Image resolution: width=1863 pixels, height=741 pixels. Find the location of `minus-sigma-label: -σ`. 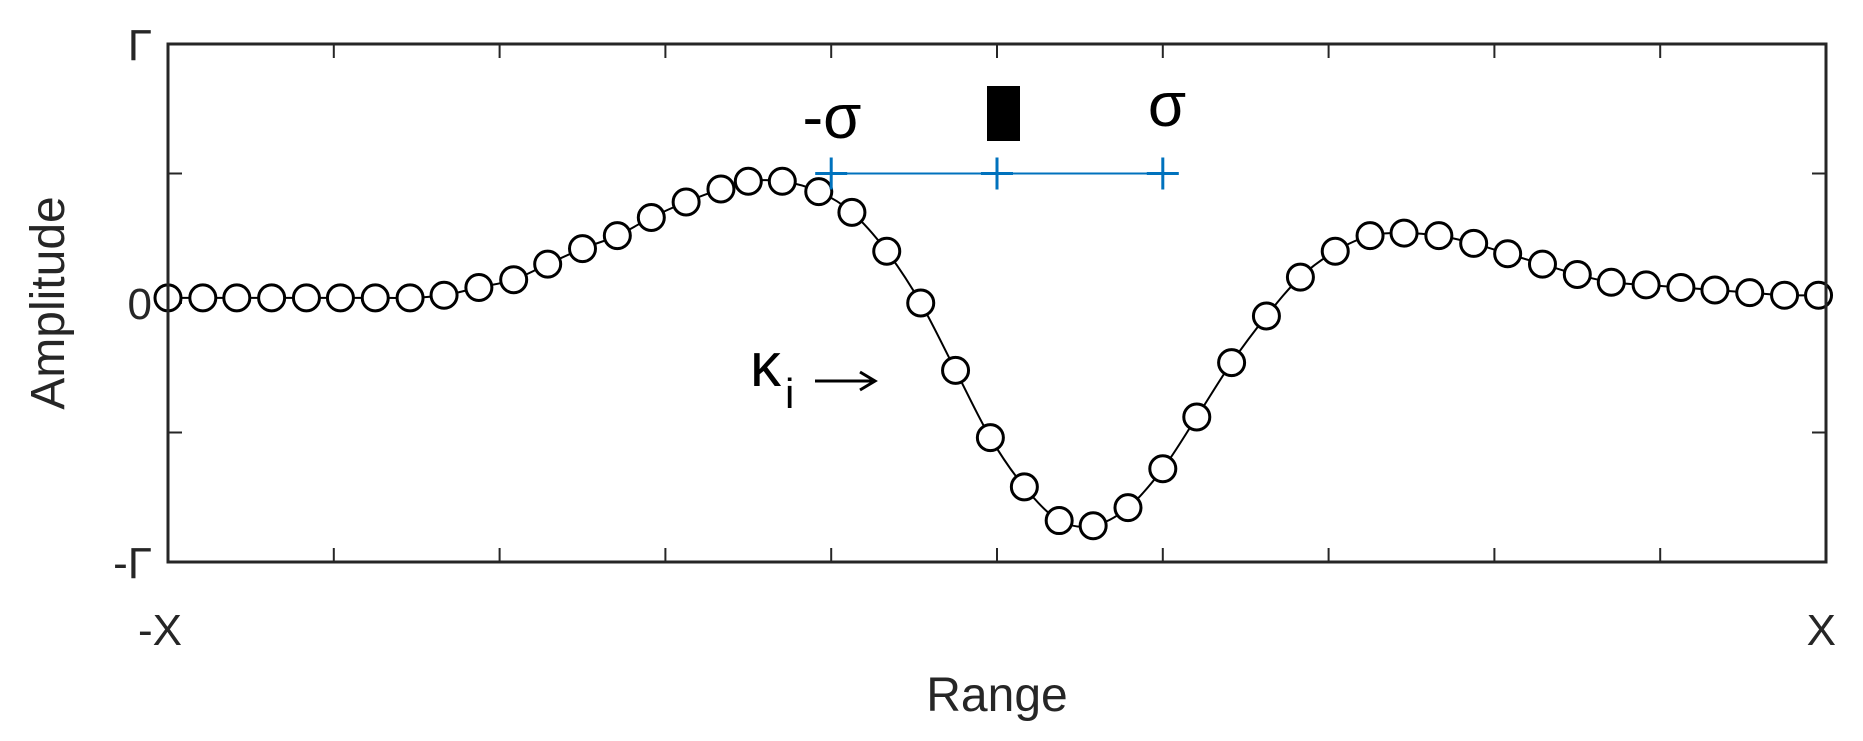

minus-sigma-label: -σ is located at coordinates (832, 117).